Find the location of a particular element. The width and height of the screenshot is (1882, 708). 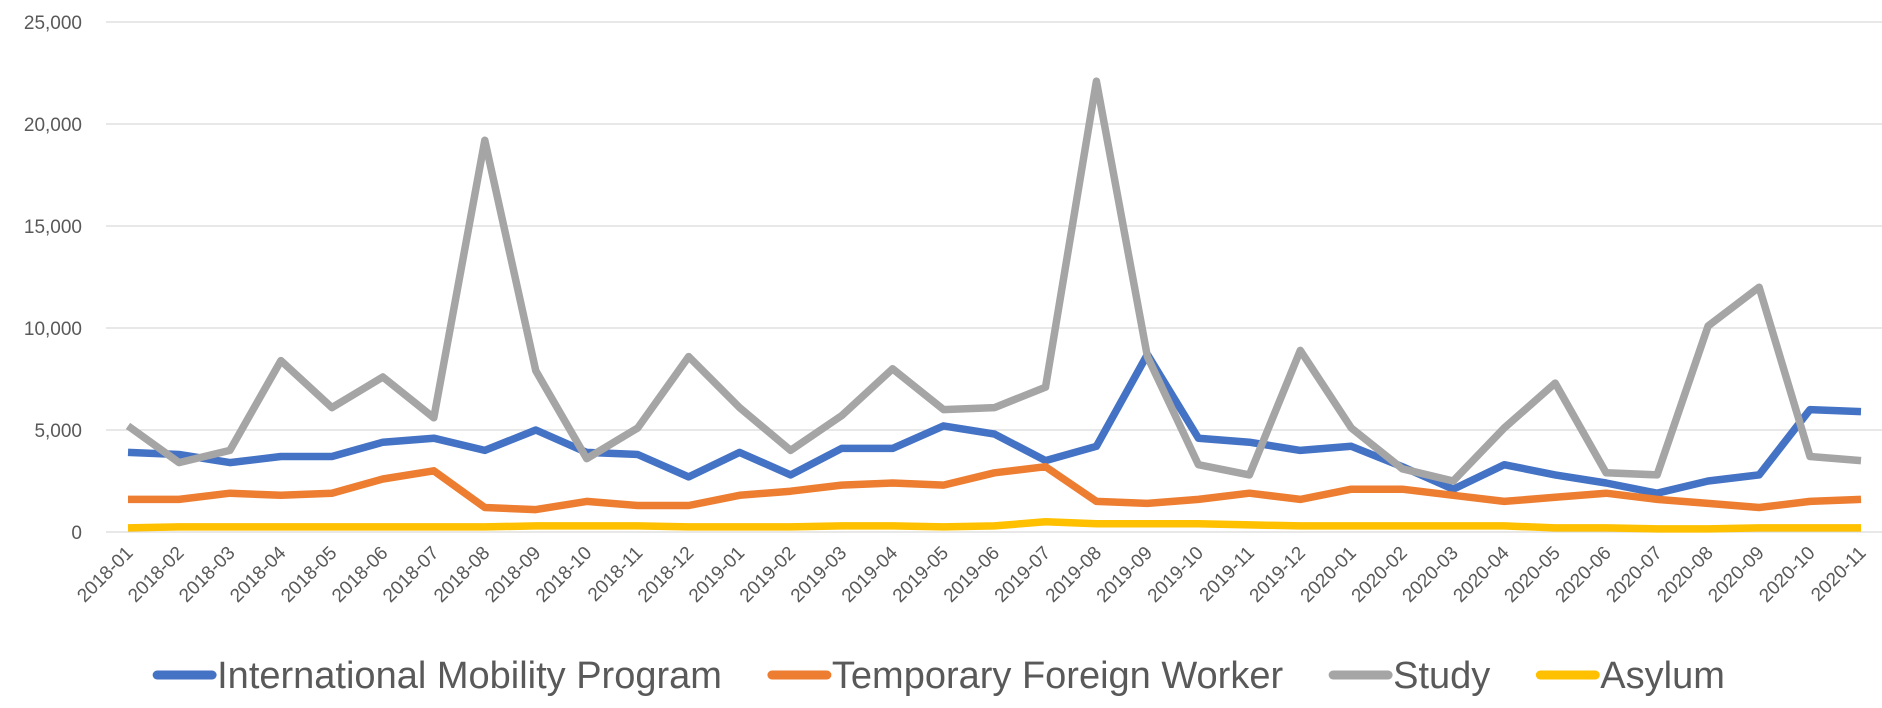

x-tick-label: 2018-01 is located at coordinates (105, 575).